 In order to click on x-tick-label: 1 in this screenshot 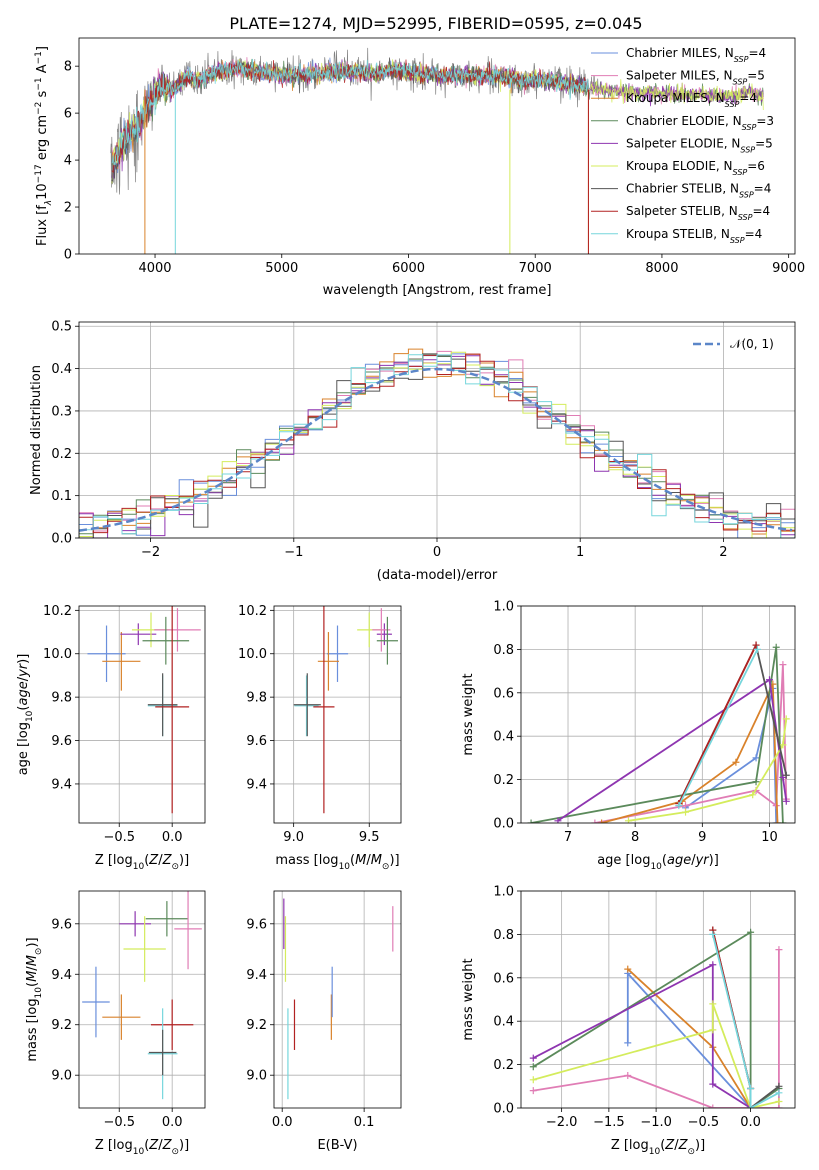, I will do `click(580, 552)`.